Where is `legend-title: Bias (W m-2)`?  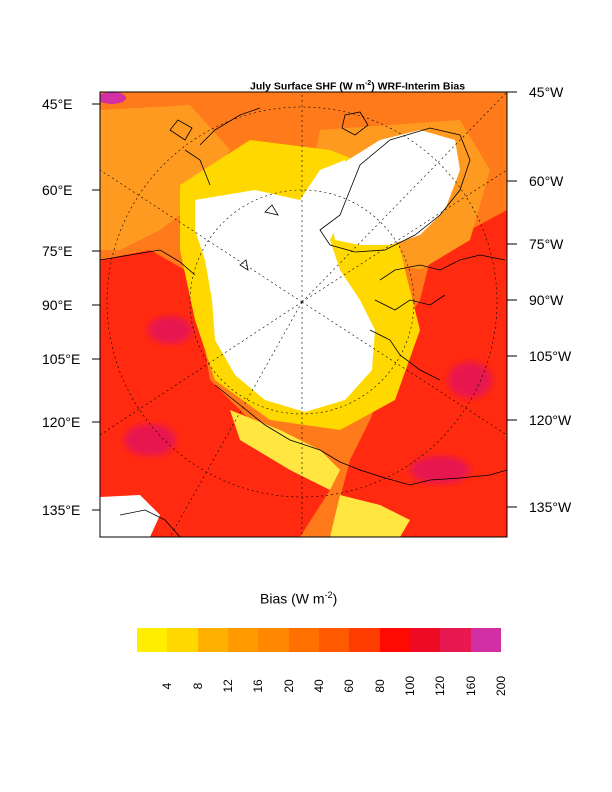
legend-title: Bias (W m-2) is located at coordinates (298, 598).